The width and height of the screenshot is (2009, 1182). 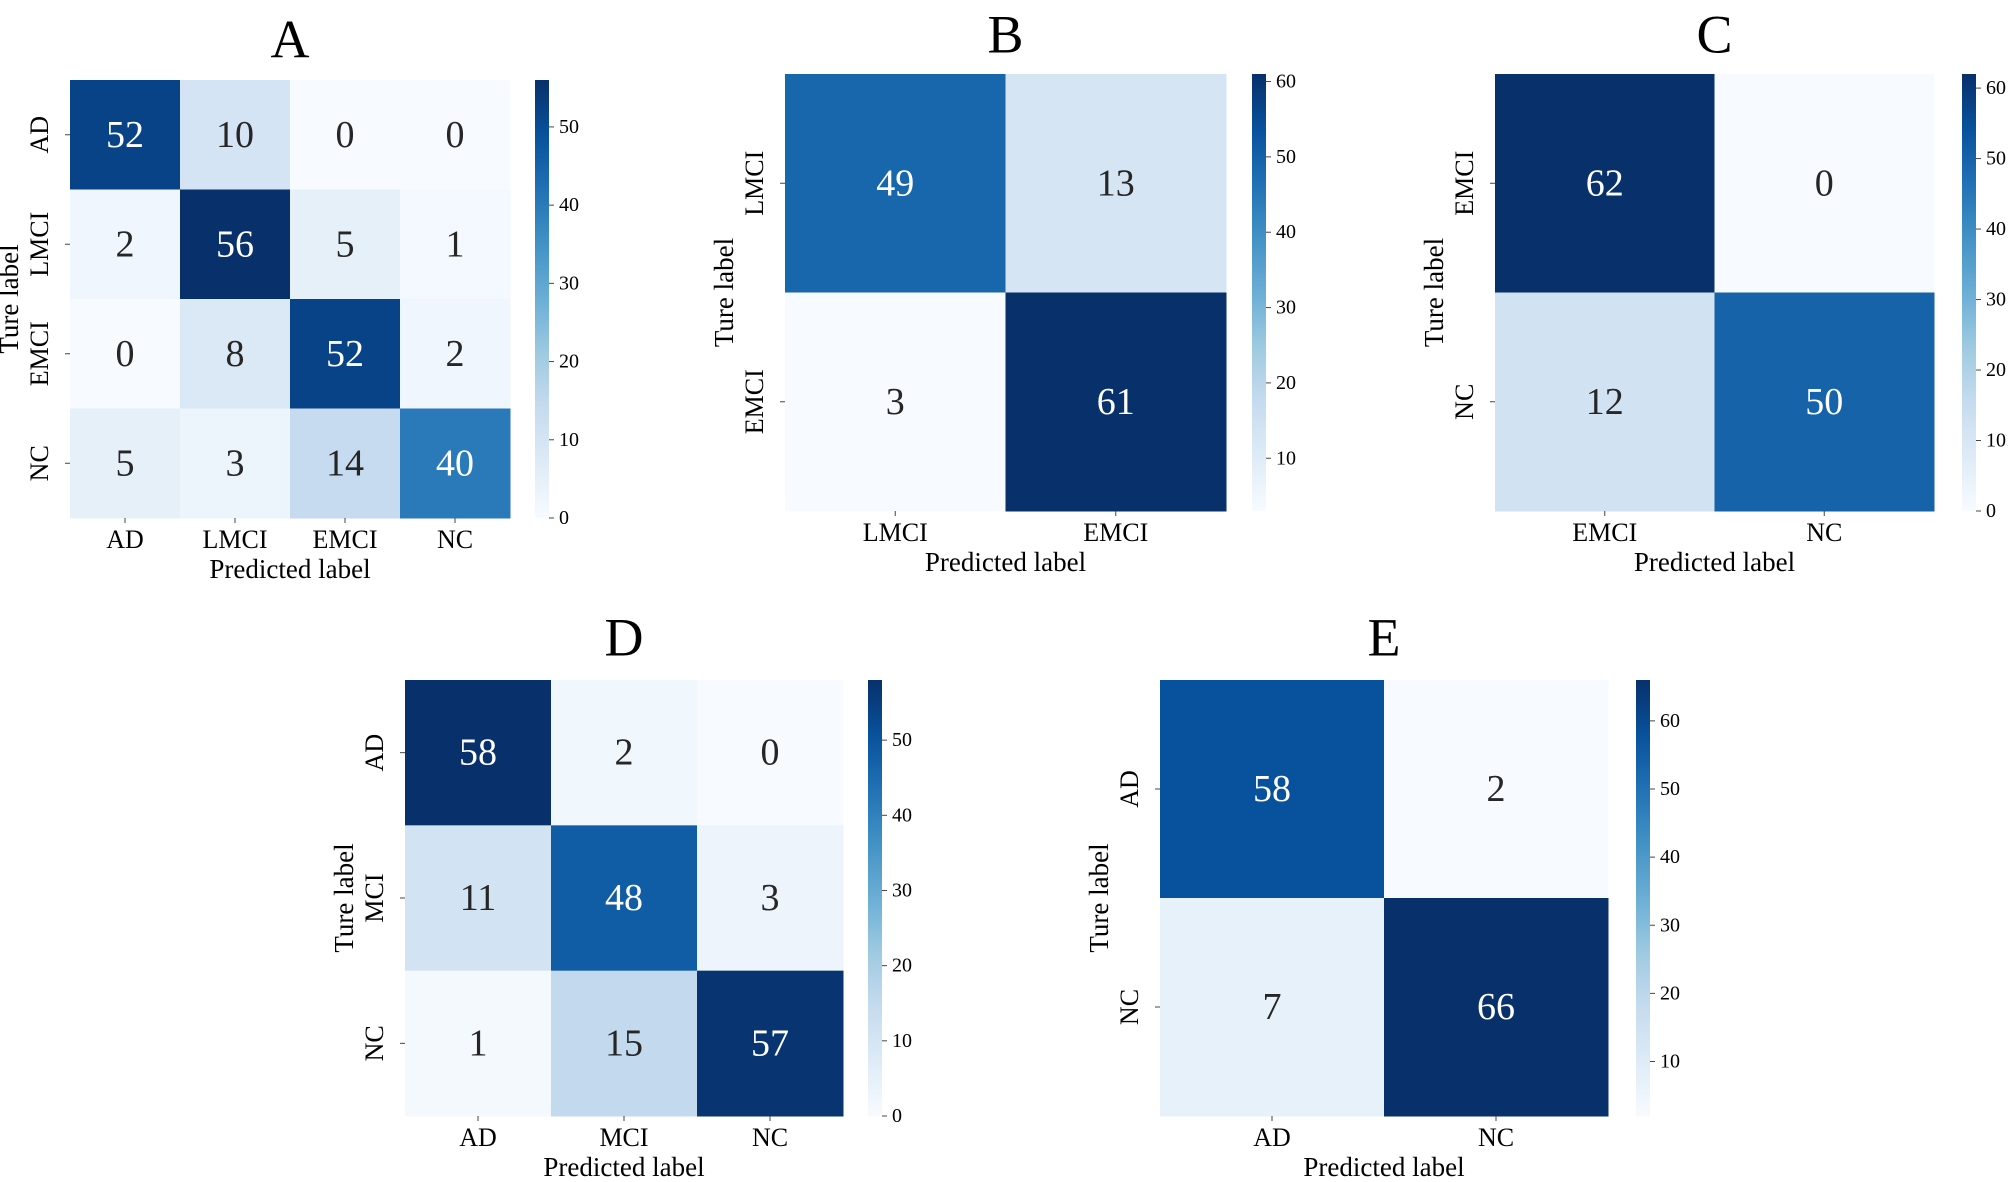 What do you see at coordinates (290, 39) in the screenshot?
I see `panel-title: A` at bounding box center [290, 39].